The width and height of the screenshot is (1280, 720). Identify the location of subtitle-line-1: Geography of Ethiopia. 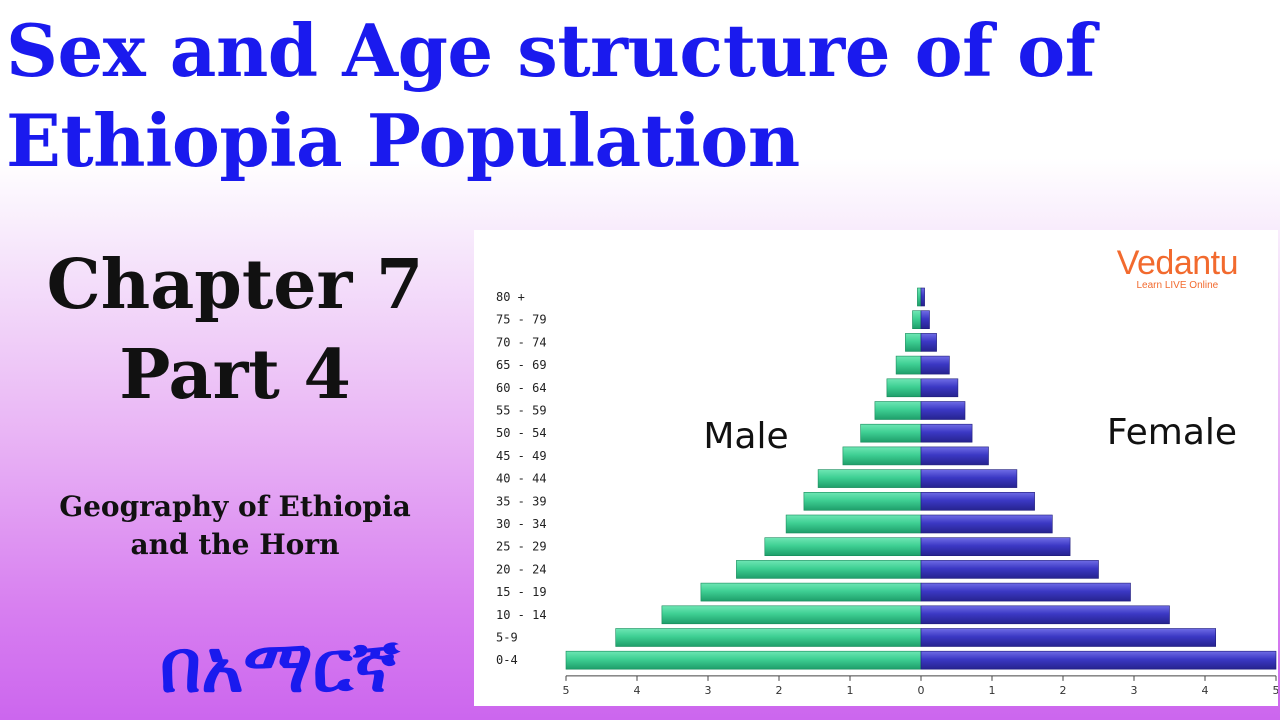
(235, 506).